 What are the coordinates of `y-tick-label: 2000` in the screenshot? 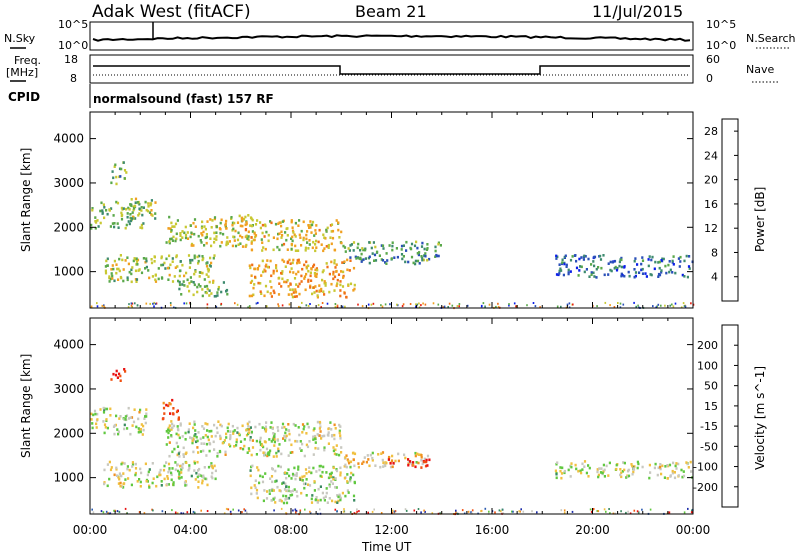 It's located at (68, 433).